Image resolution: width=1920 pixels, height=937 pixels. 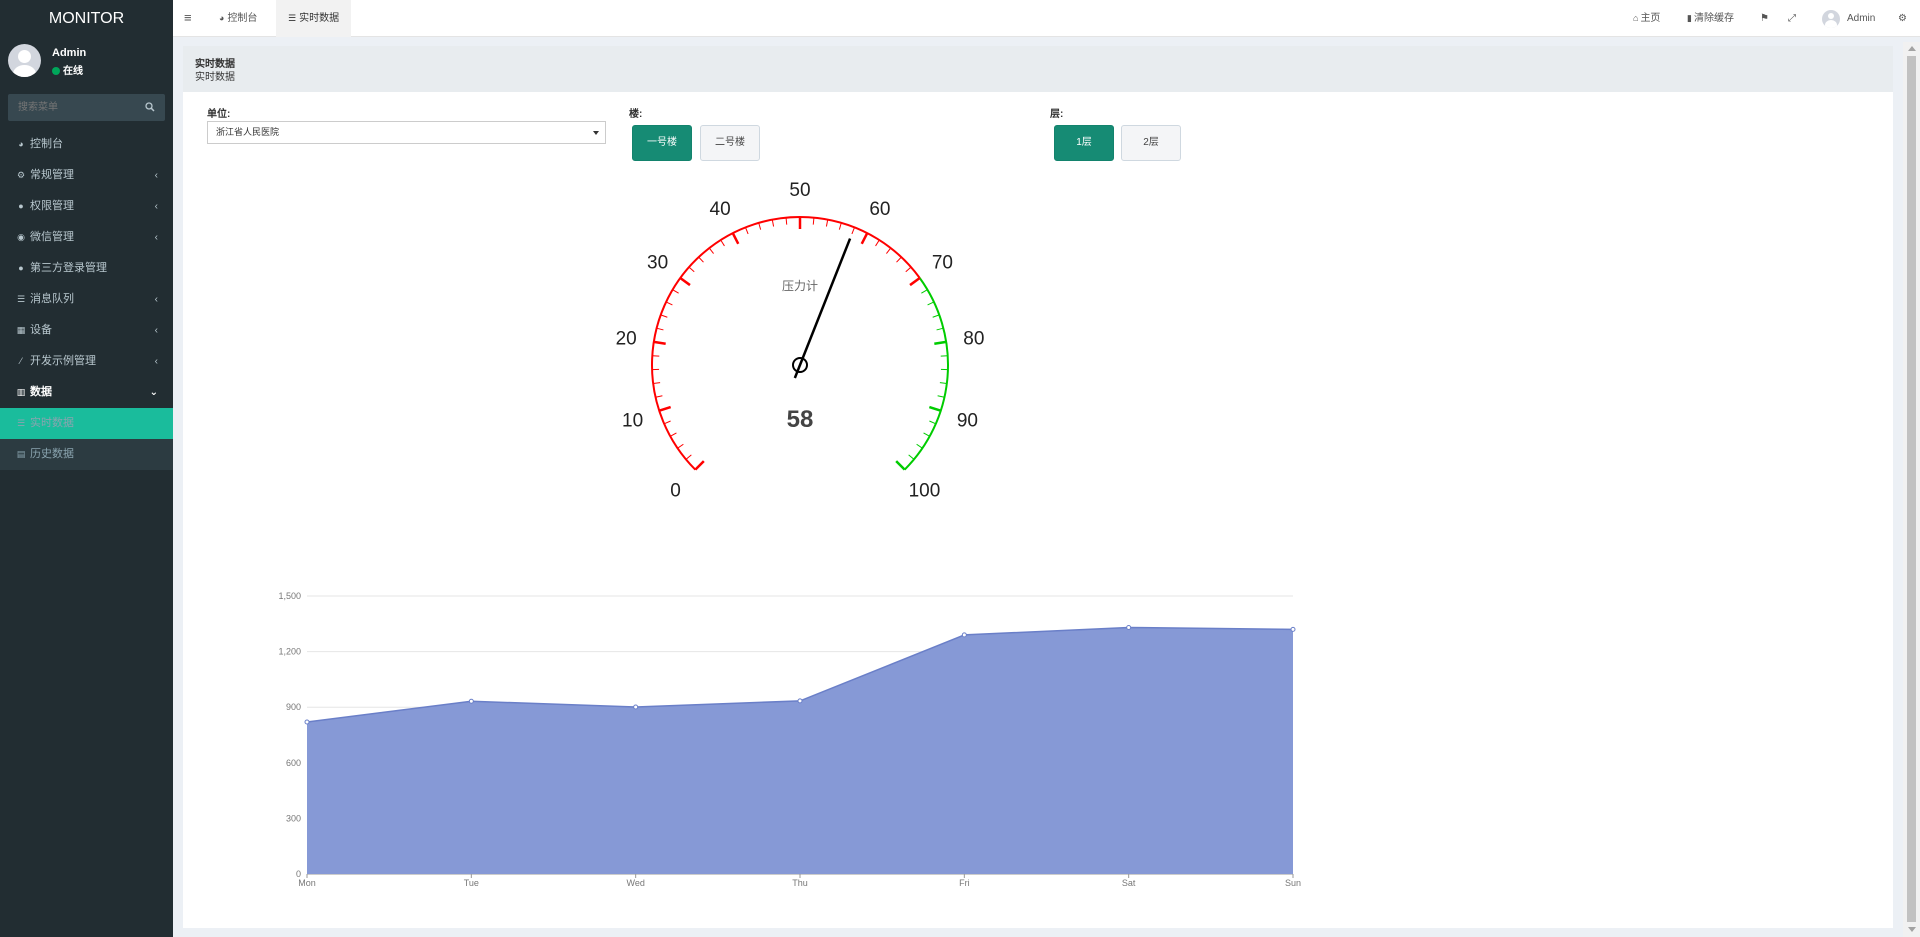 I want to click on sidebar-item-label: 消息队列, so click(x=52, y=299).